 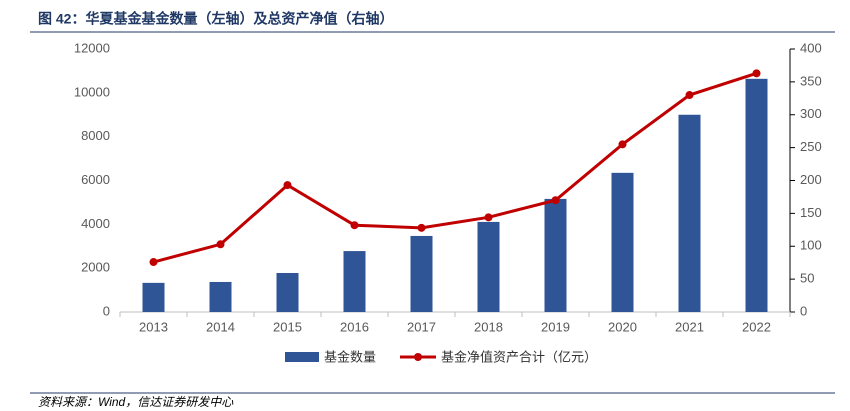 What do you see at coordinates (287, 326) in the screenshot?
I see `x-tick-label: 2015` at bounding box center [287, 326].